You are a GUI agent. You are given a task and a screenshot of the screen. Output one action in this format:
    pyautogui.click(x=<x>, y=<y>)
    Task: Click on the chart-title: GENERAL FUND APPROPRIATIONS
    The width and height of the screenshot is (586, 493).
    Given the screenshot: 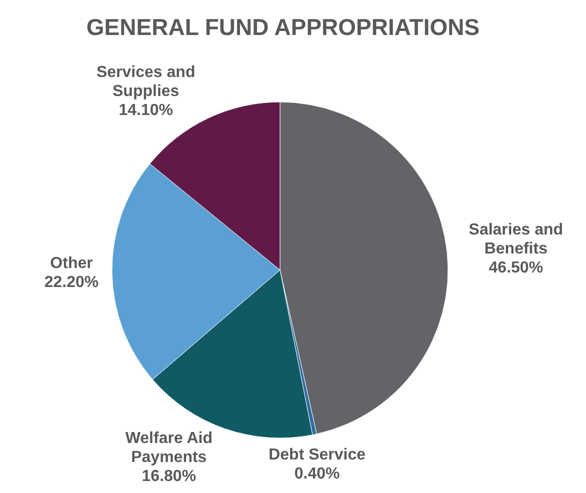 What is the action you would take?
    pyautogui.click(x=283, y=27)
    